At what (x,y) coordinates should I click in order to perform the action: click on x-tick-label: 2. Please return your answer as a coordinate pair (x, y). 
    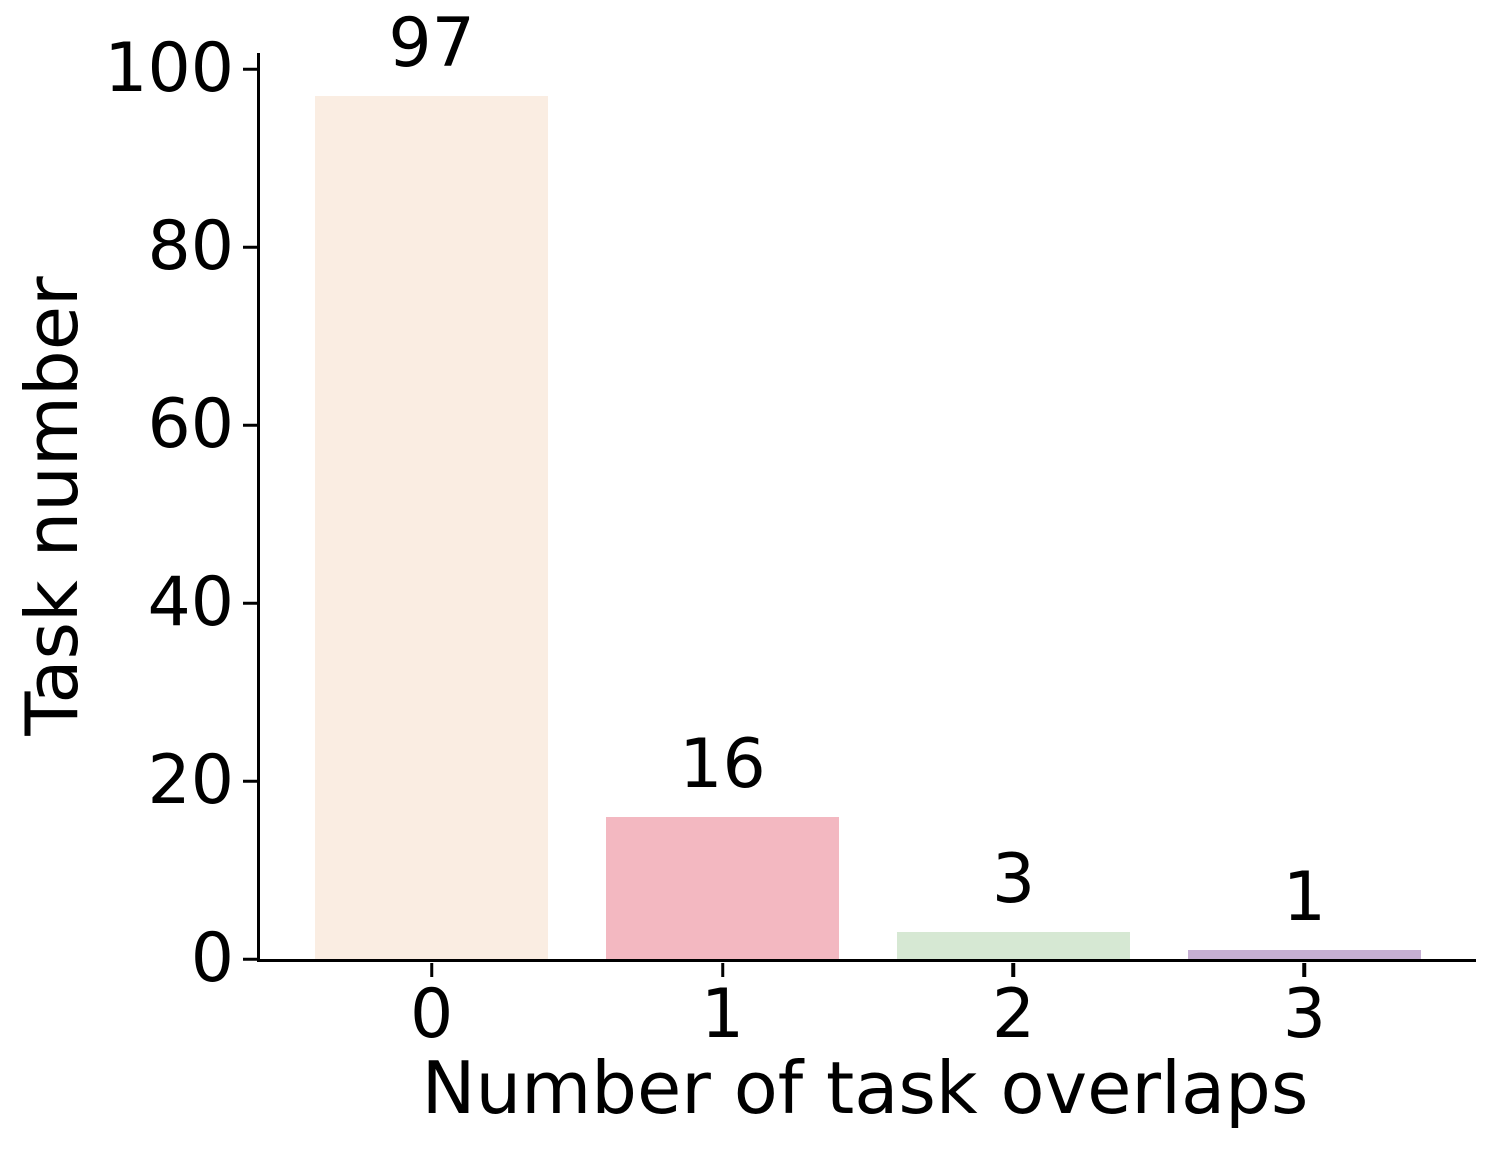
    Looking at the image, I should click on (1013, 1014).